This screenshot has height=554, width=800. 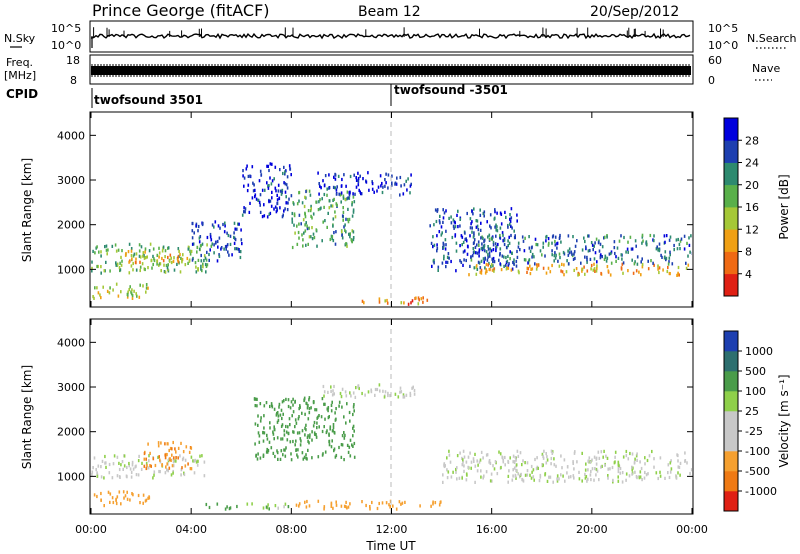 I want to click on colorbar-block, so click(x=731, y=263).